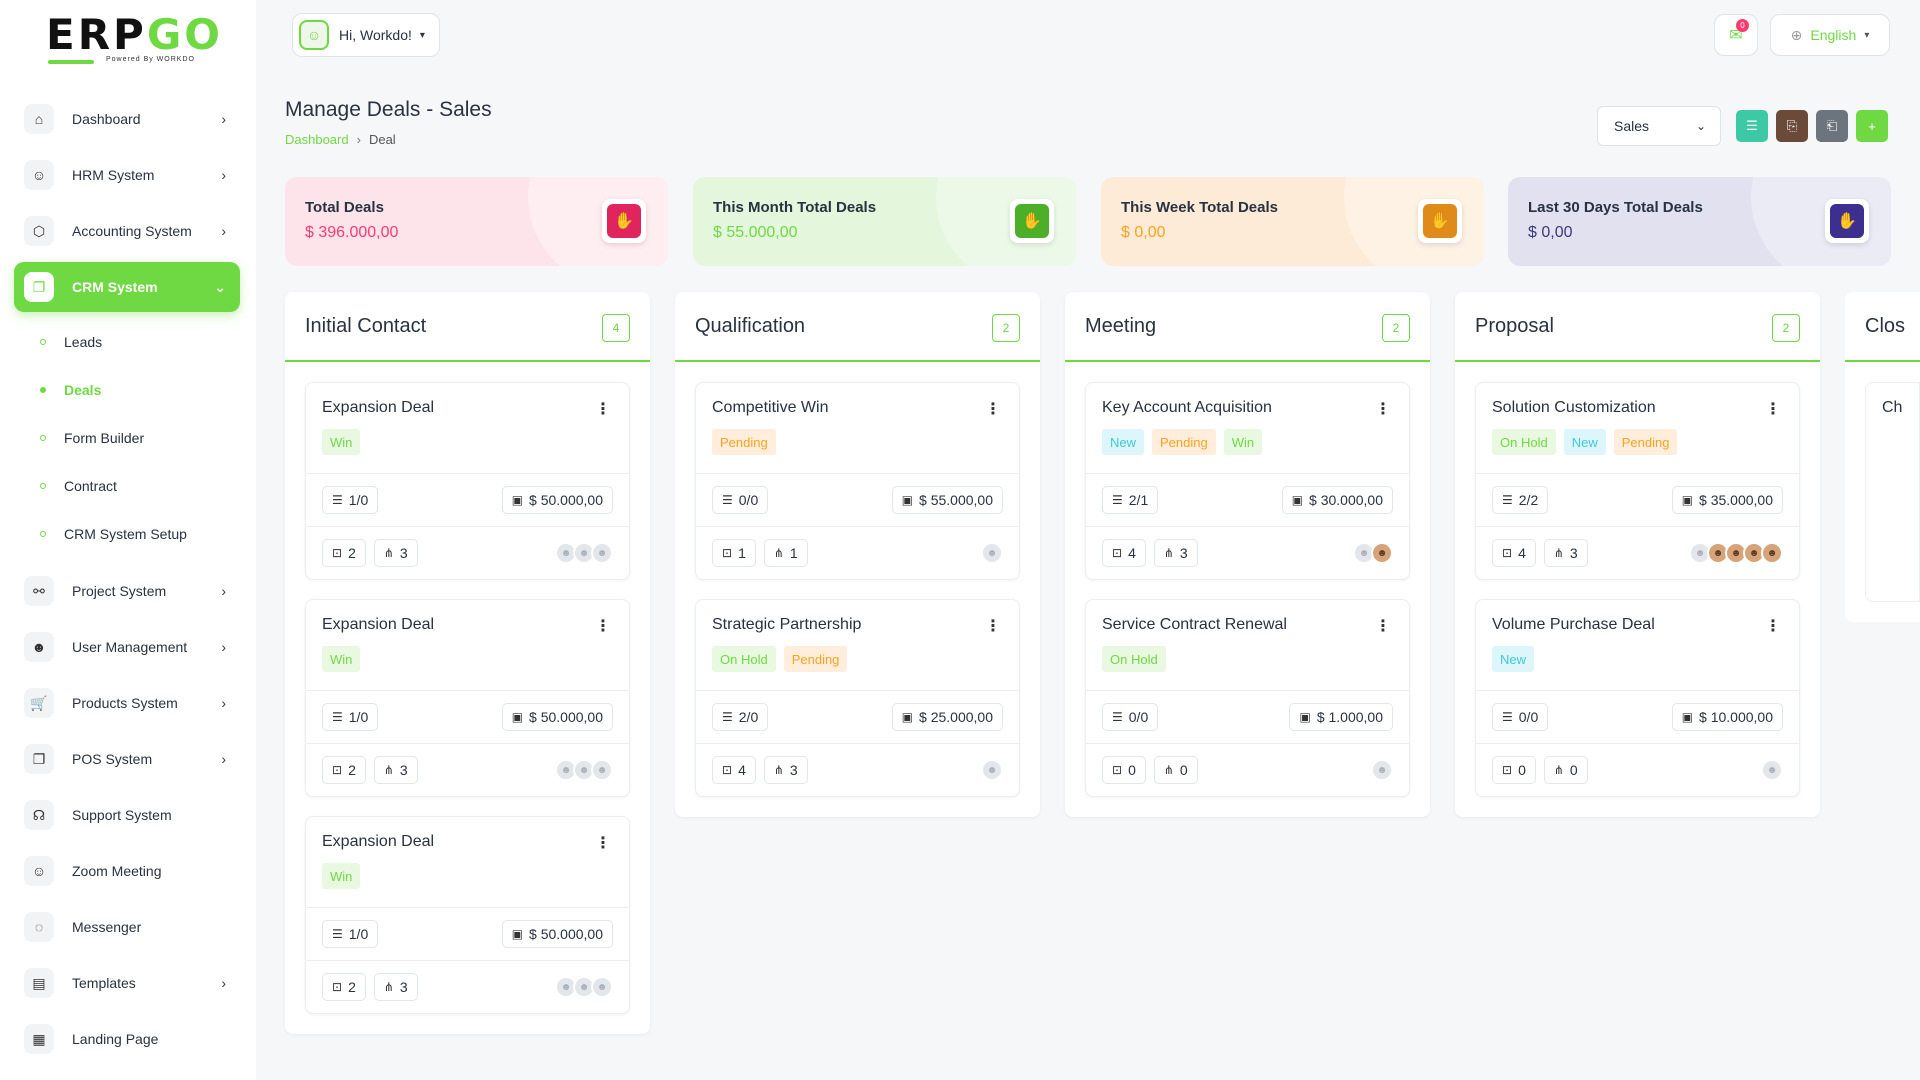  I want to click on list-view-button: ☰, so click(1752, 126).